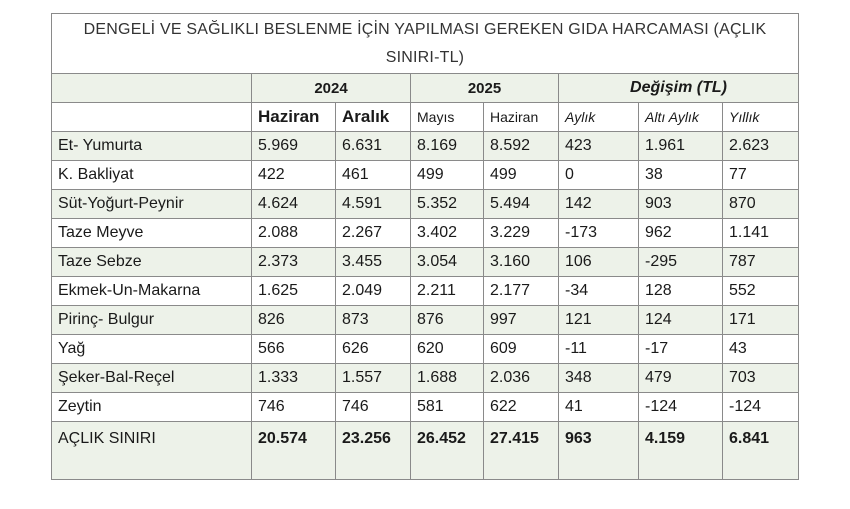 The width and height of the screenshot is (850, 509). Describe the element at coordinates (598, 204) in the screenshot. I see `cell: 142` at that location.